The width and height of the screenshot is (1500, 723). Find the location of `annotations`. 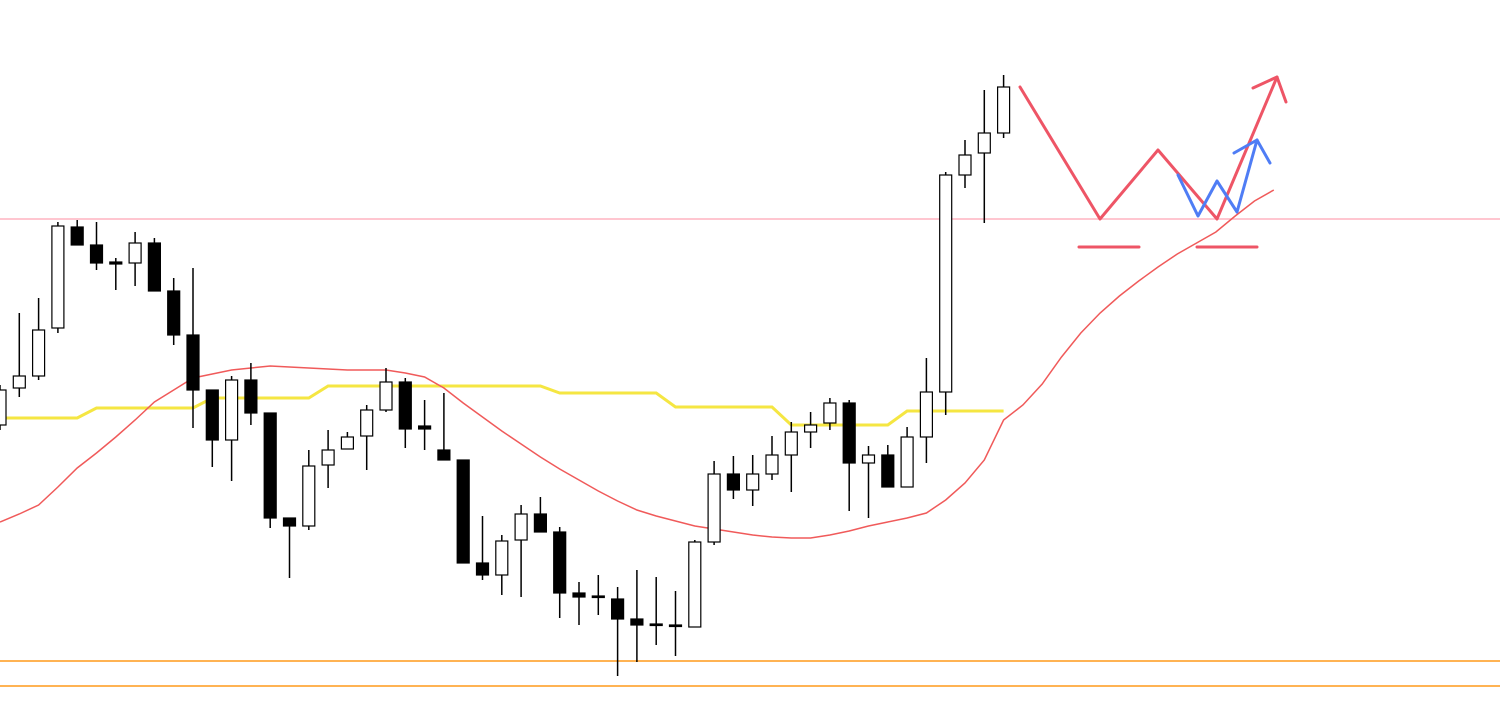

annotations is located at coordinates (1153, 162).